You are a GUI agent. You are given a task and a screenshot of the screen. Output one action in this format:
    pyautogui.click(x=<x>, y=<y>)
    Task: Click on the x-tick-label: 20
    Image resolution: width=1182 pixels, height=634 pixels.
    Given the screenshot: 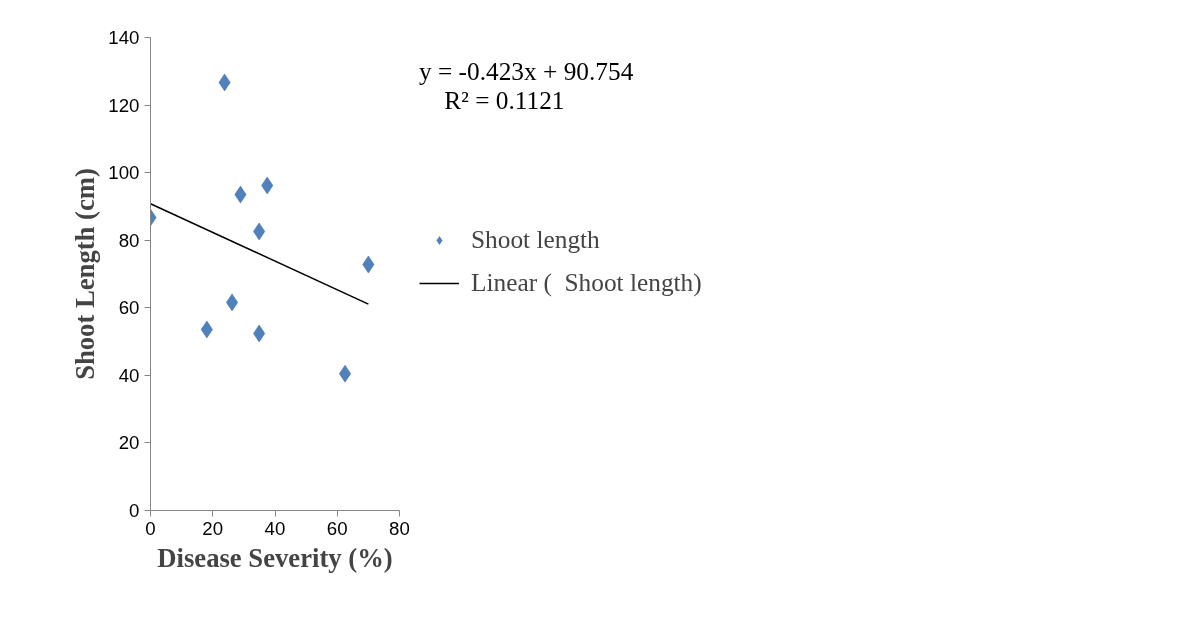 What is the action you would take?
    pyautogui.click(x=213, y=528)
    